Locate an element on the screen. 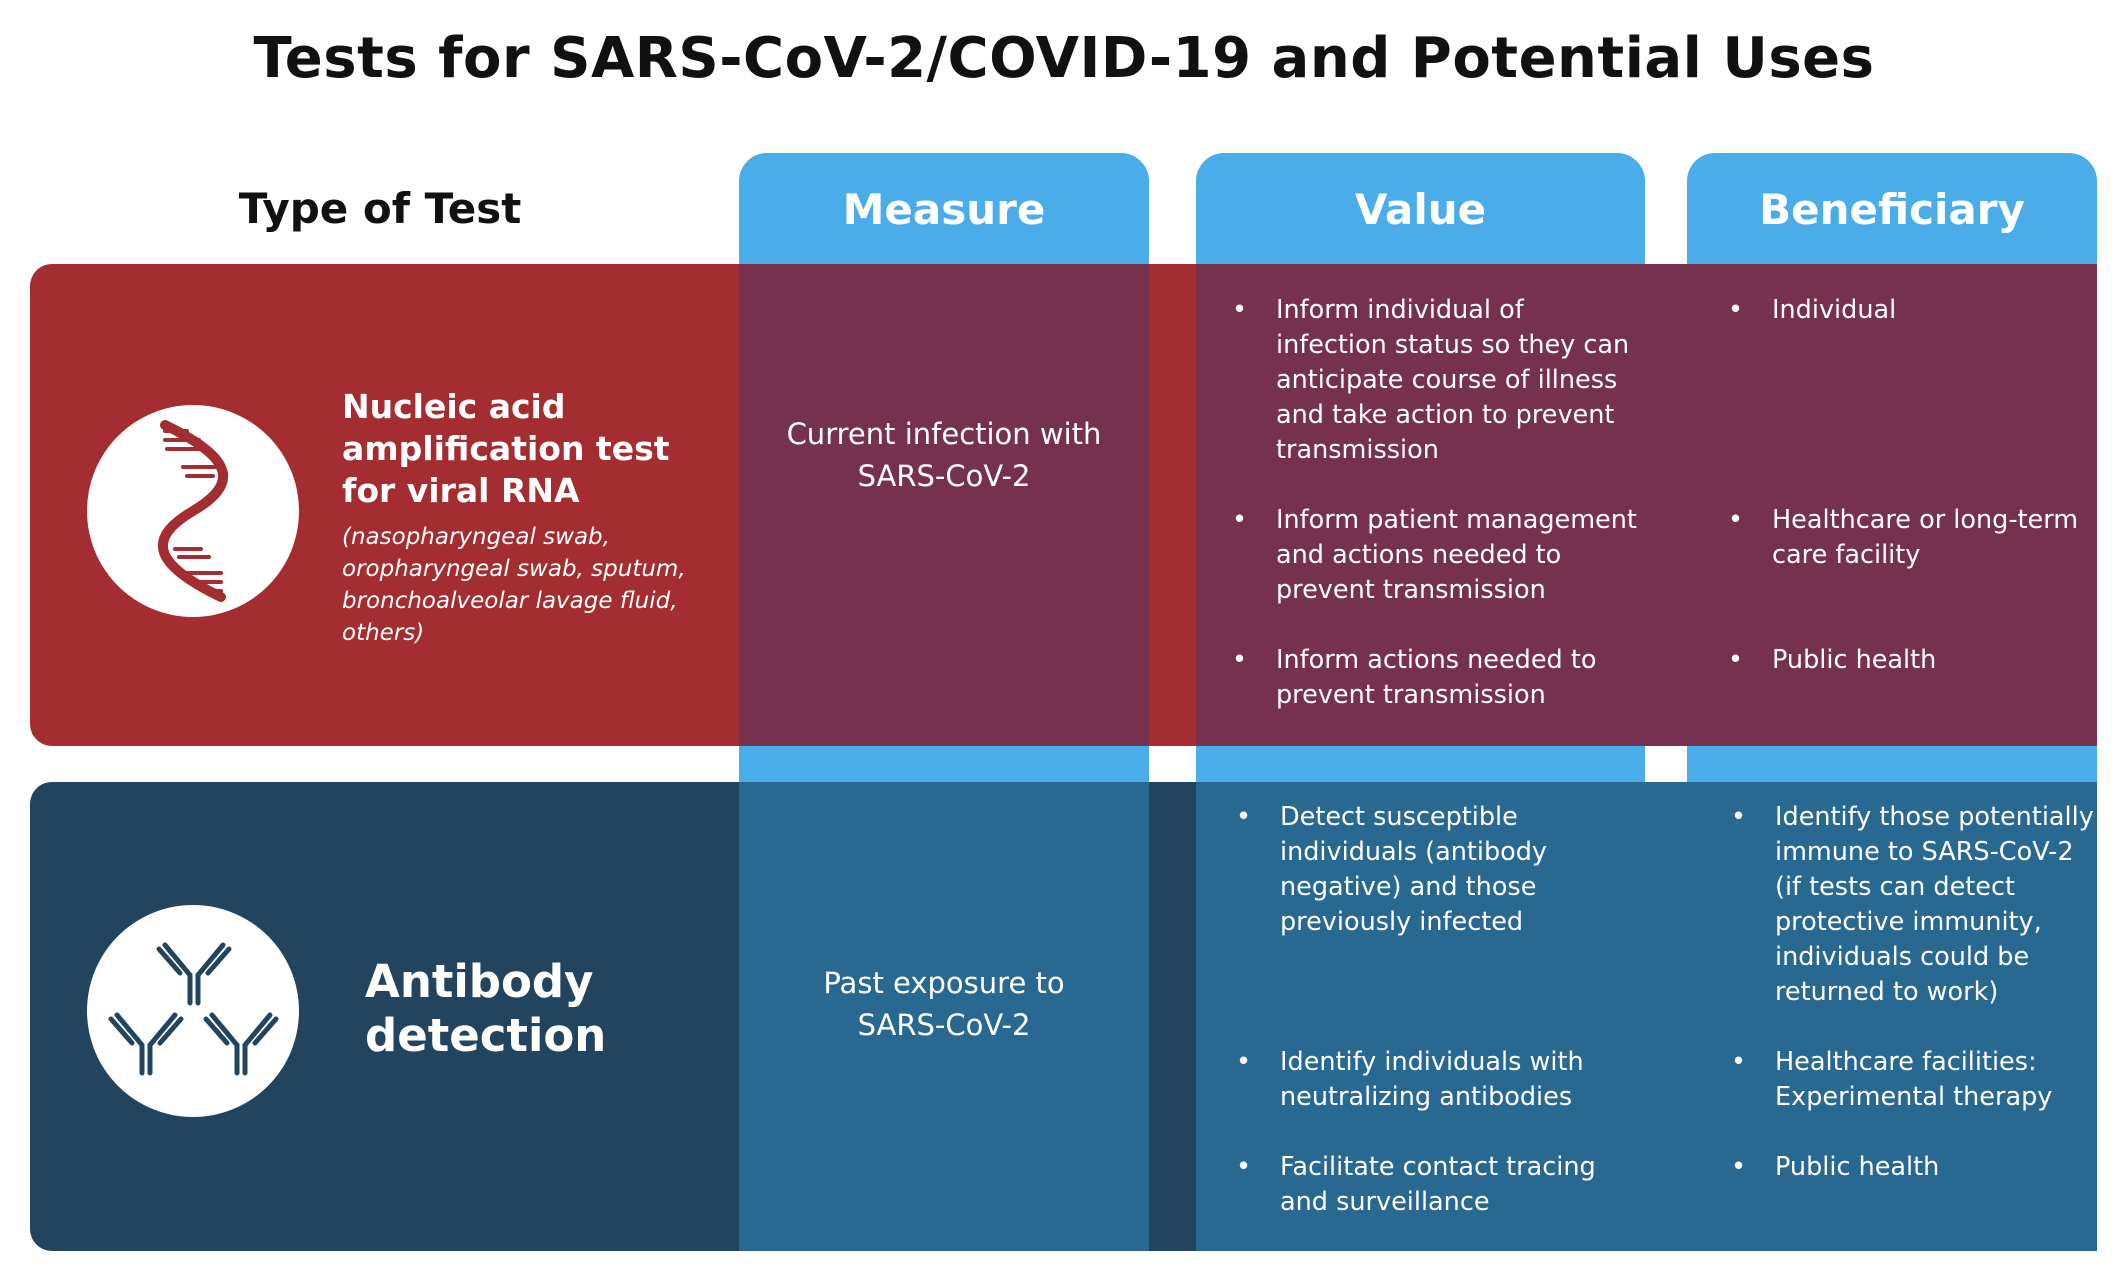 This screenshot has width=2128, height=1278. nucleic-acid-measure: Current infection with SARS-CoV-2 is located at coordinates (944, 455).